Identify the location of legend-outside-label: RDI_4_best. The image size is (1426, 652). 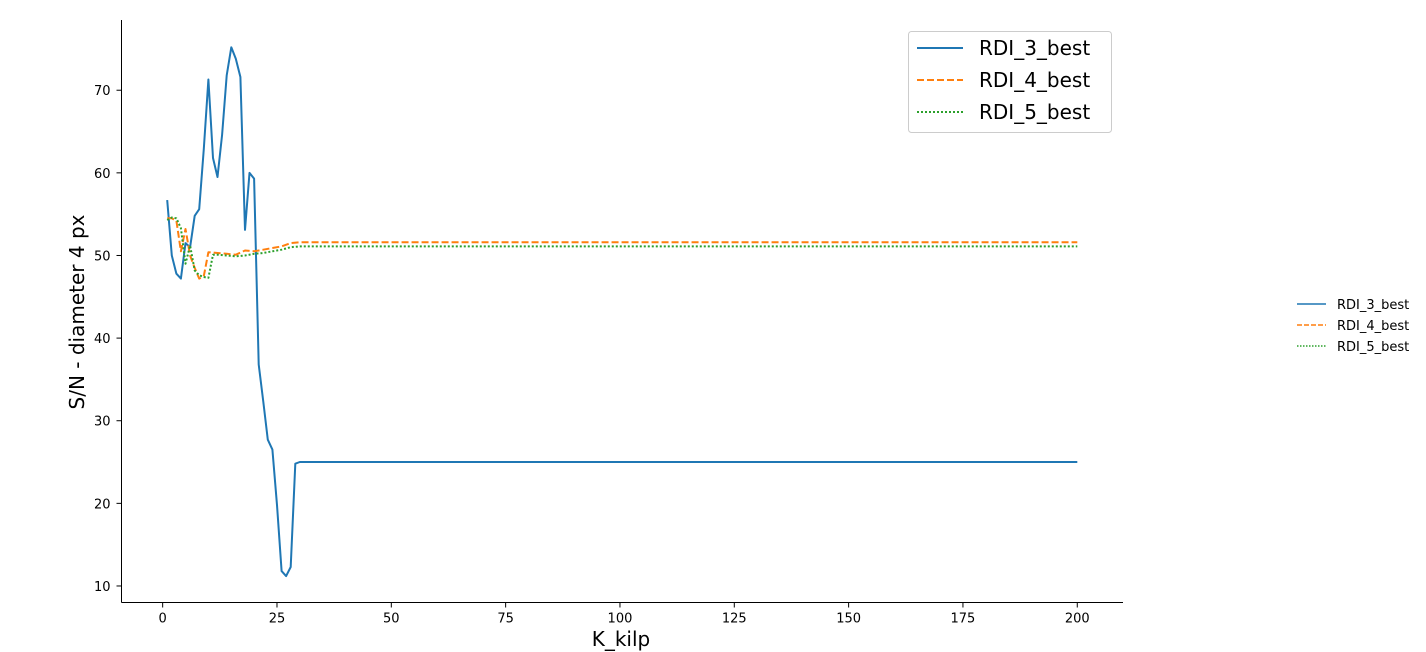
(1373, 326).